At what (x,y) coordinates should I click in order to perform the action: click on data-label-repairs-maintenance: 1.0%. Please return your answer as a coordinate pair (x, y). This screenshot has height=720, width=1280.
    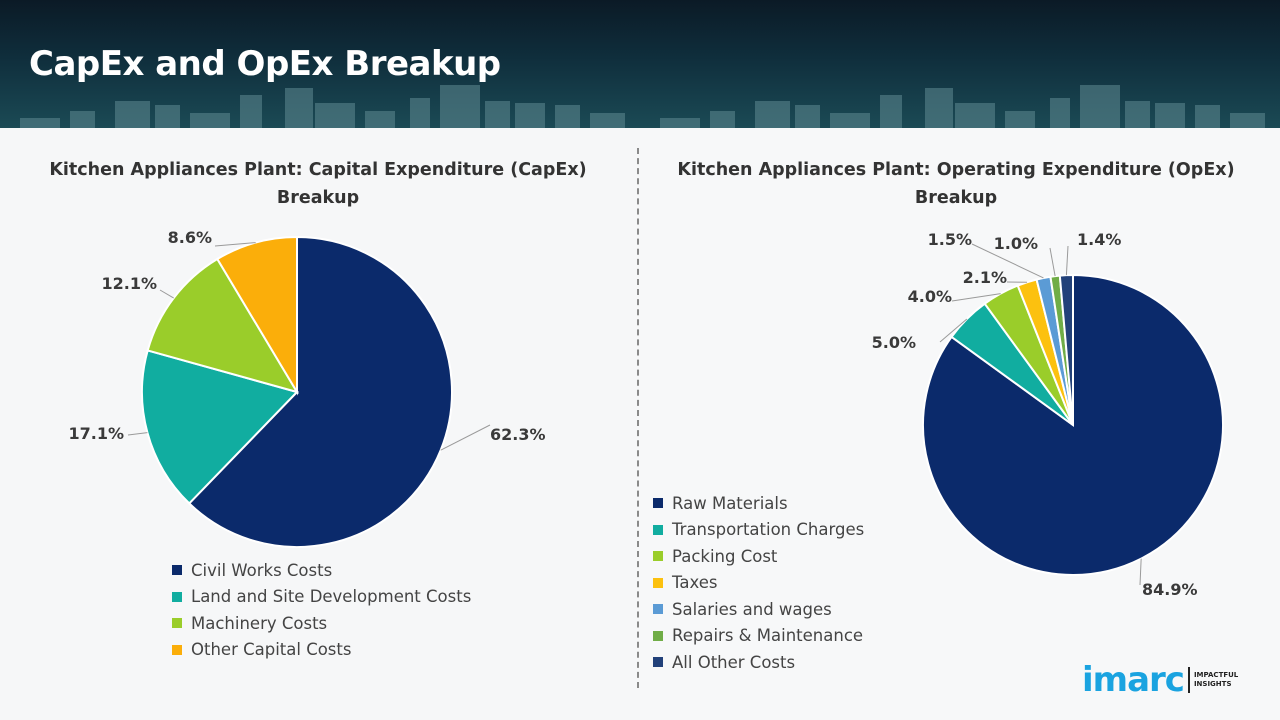
    Looking at the image, I should click on (1016, 243).